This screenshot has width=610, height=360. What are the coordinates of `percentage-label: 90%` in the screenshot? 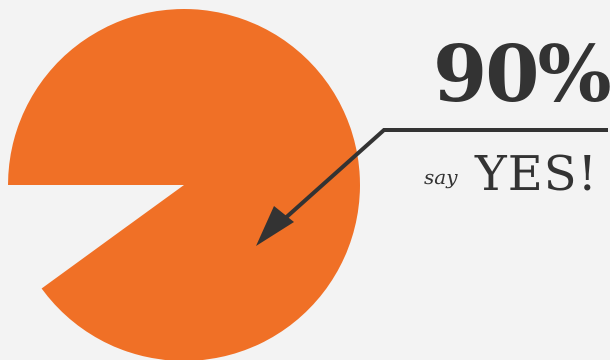 It's located at (521, 74).